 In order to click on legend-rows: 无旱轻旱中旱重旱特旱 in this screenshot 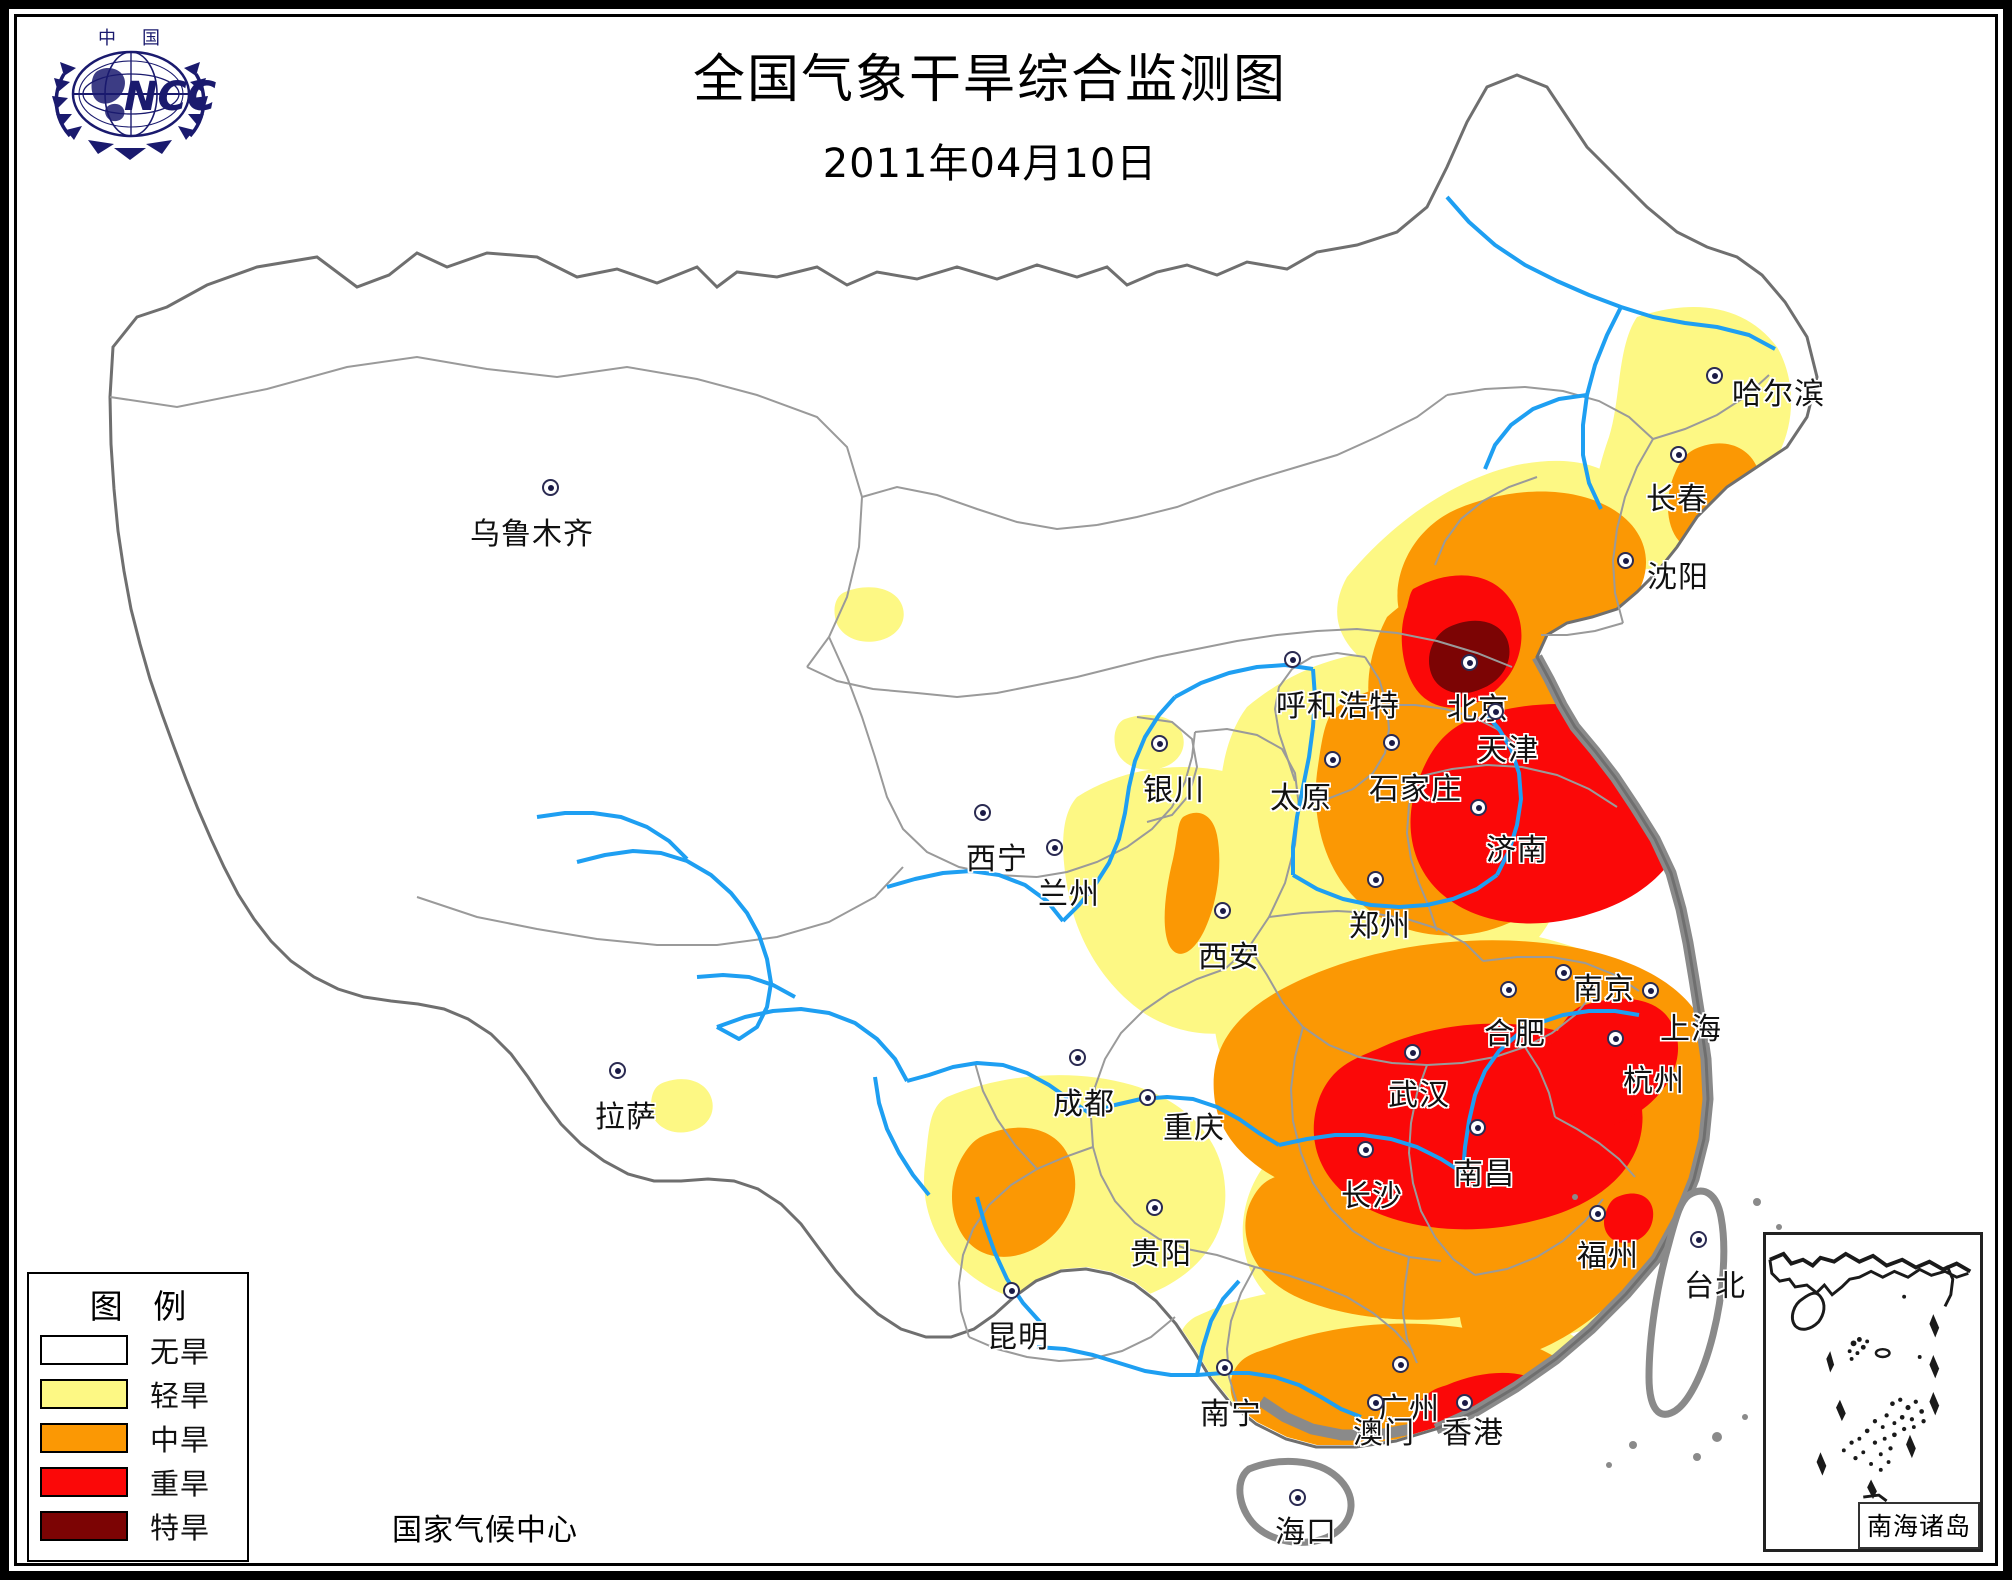, I will do `click(138, 1438)`.